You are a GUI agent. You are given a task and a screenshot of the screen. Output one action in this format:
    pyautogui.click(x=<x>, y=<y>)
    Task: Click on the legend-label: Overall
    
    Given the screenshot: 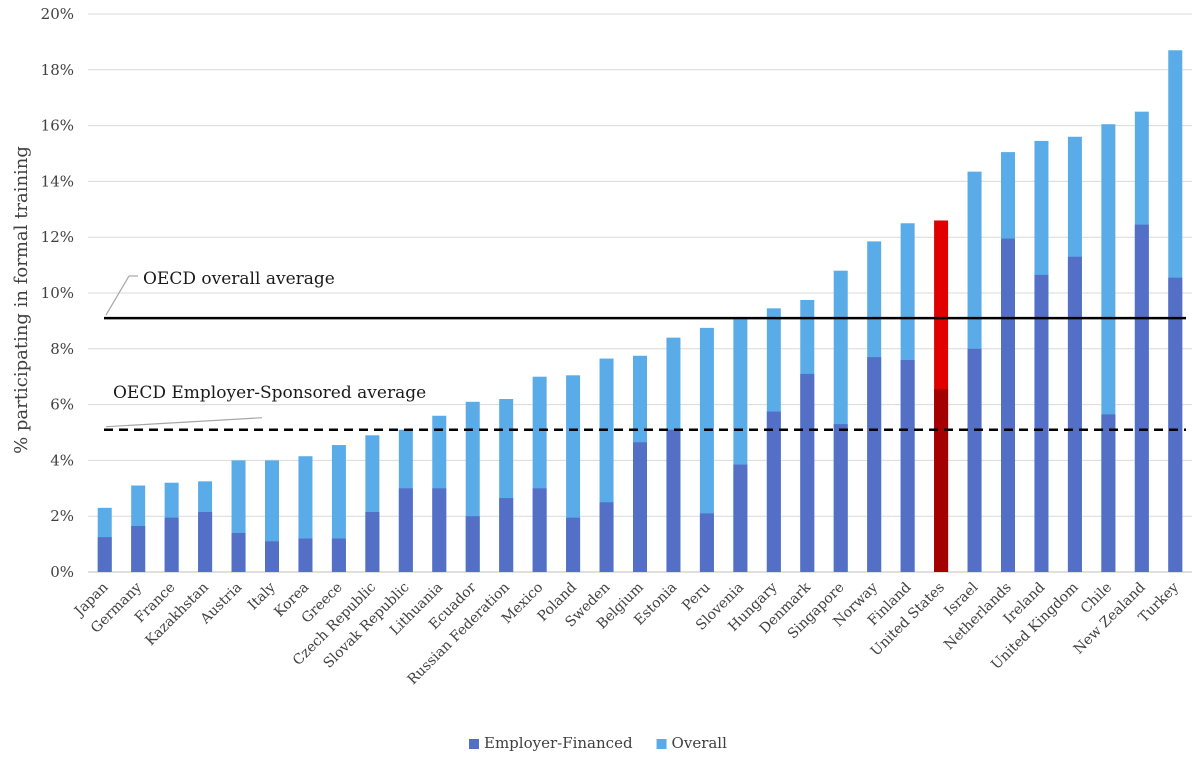 What is the action you would take?
    pyautogui.click(x=700, y=743)
    